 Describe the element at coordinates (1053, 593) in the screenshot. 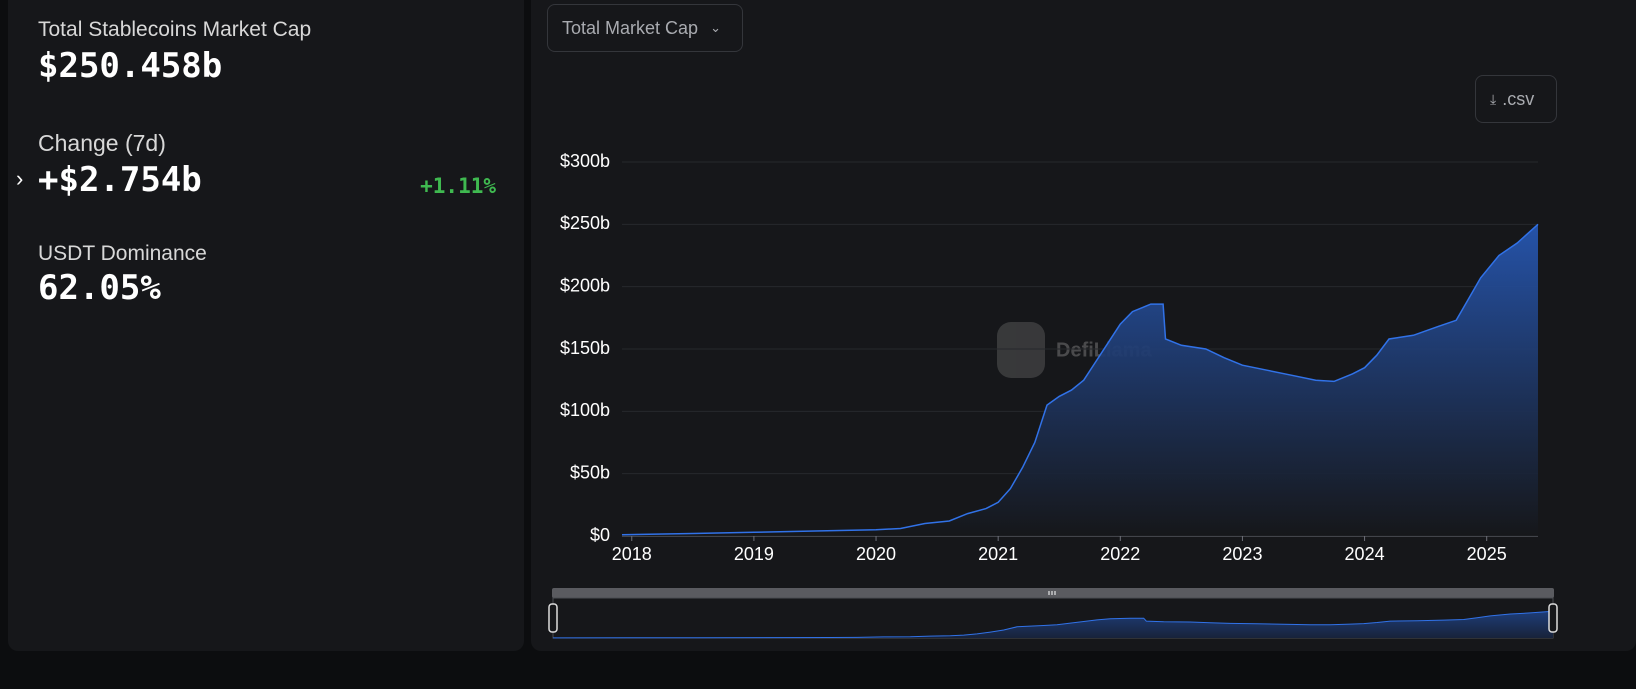

I see `brush-bar` at that location.